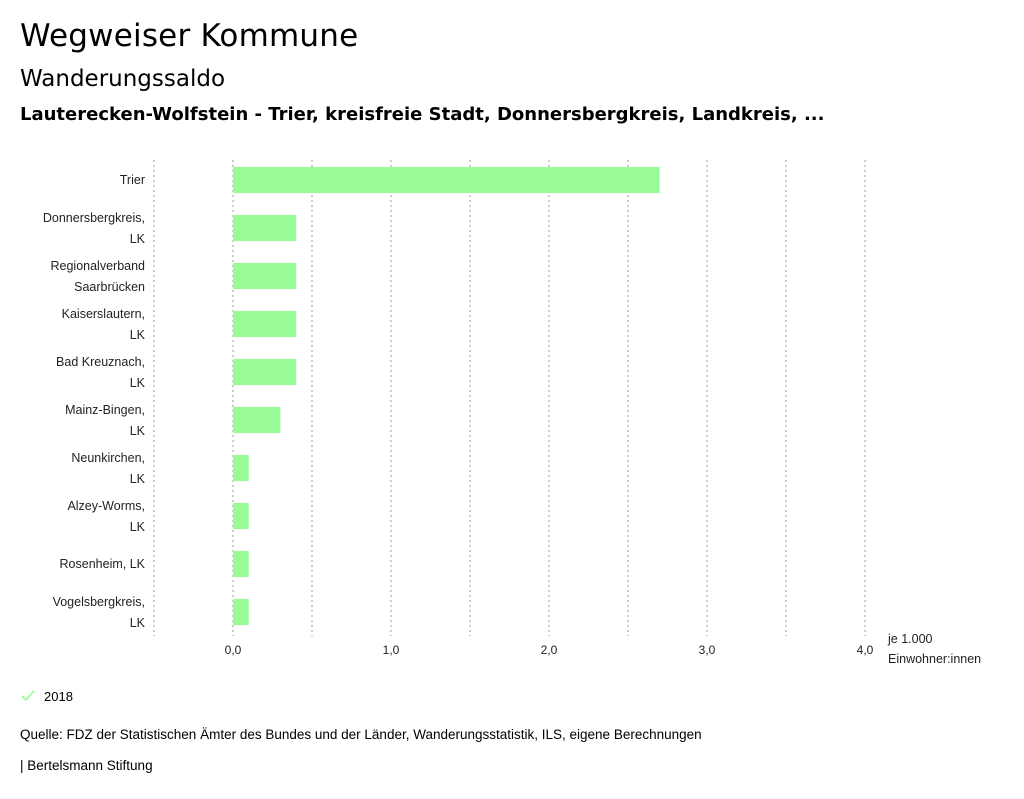 This screenshot has height=799, width=1024. What do you see at coordinates (189, 36) in the screenshot?
I see `page-title: Wegweiser Kommune` at bounding box center [189, 36].